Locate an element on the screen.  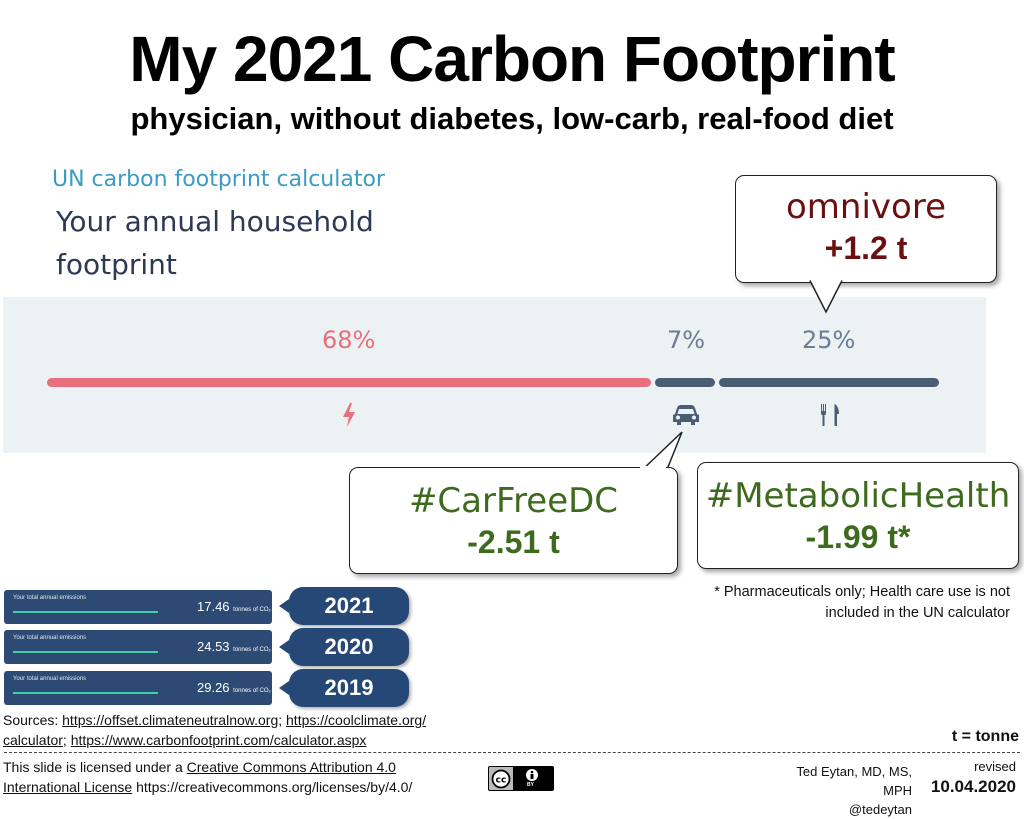
calculator-label: UN carbon footprint calculator is located at coordinates (218, 179).